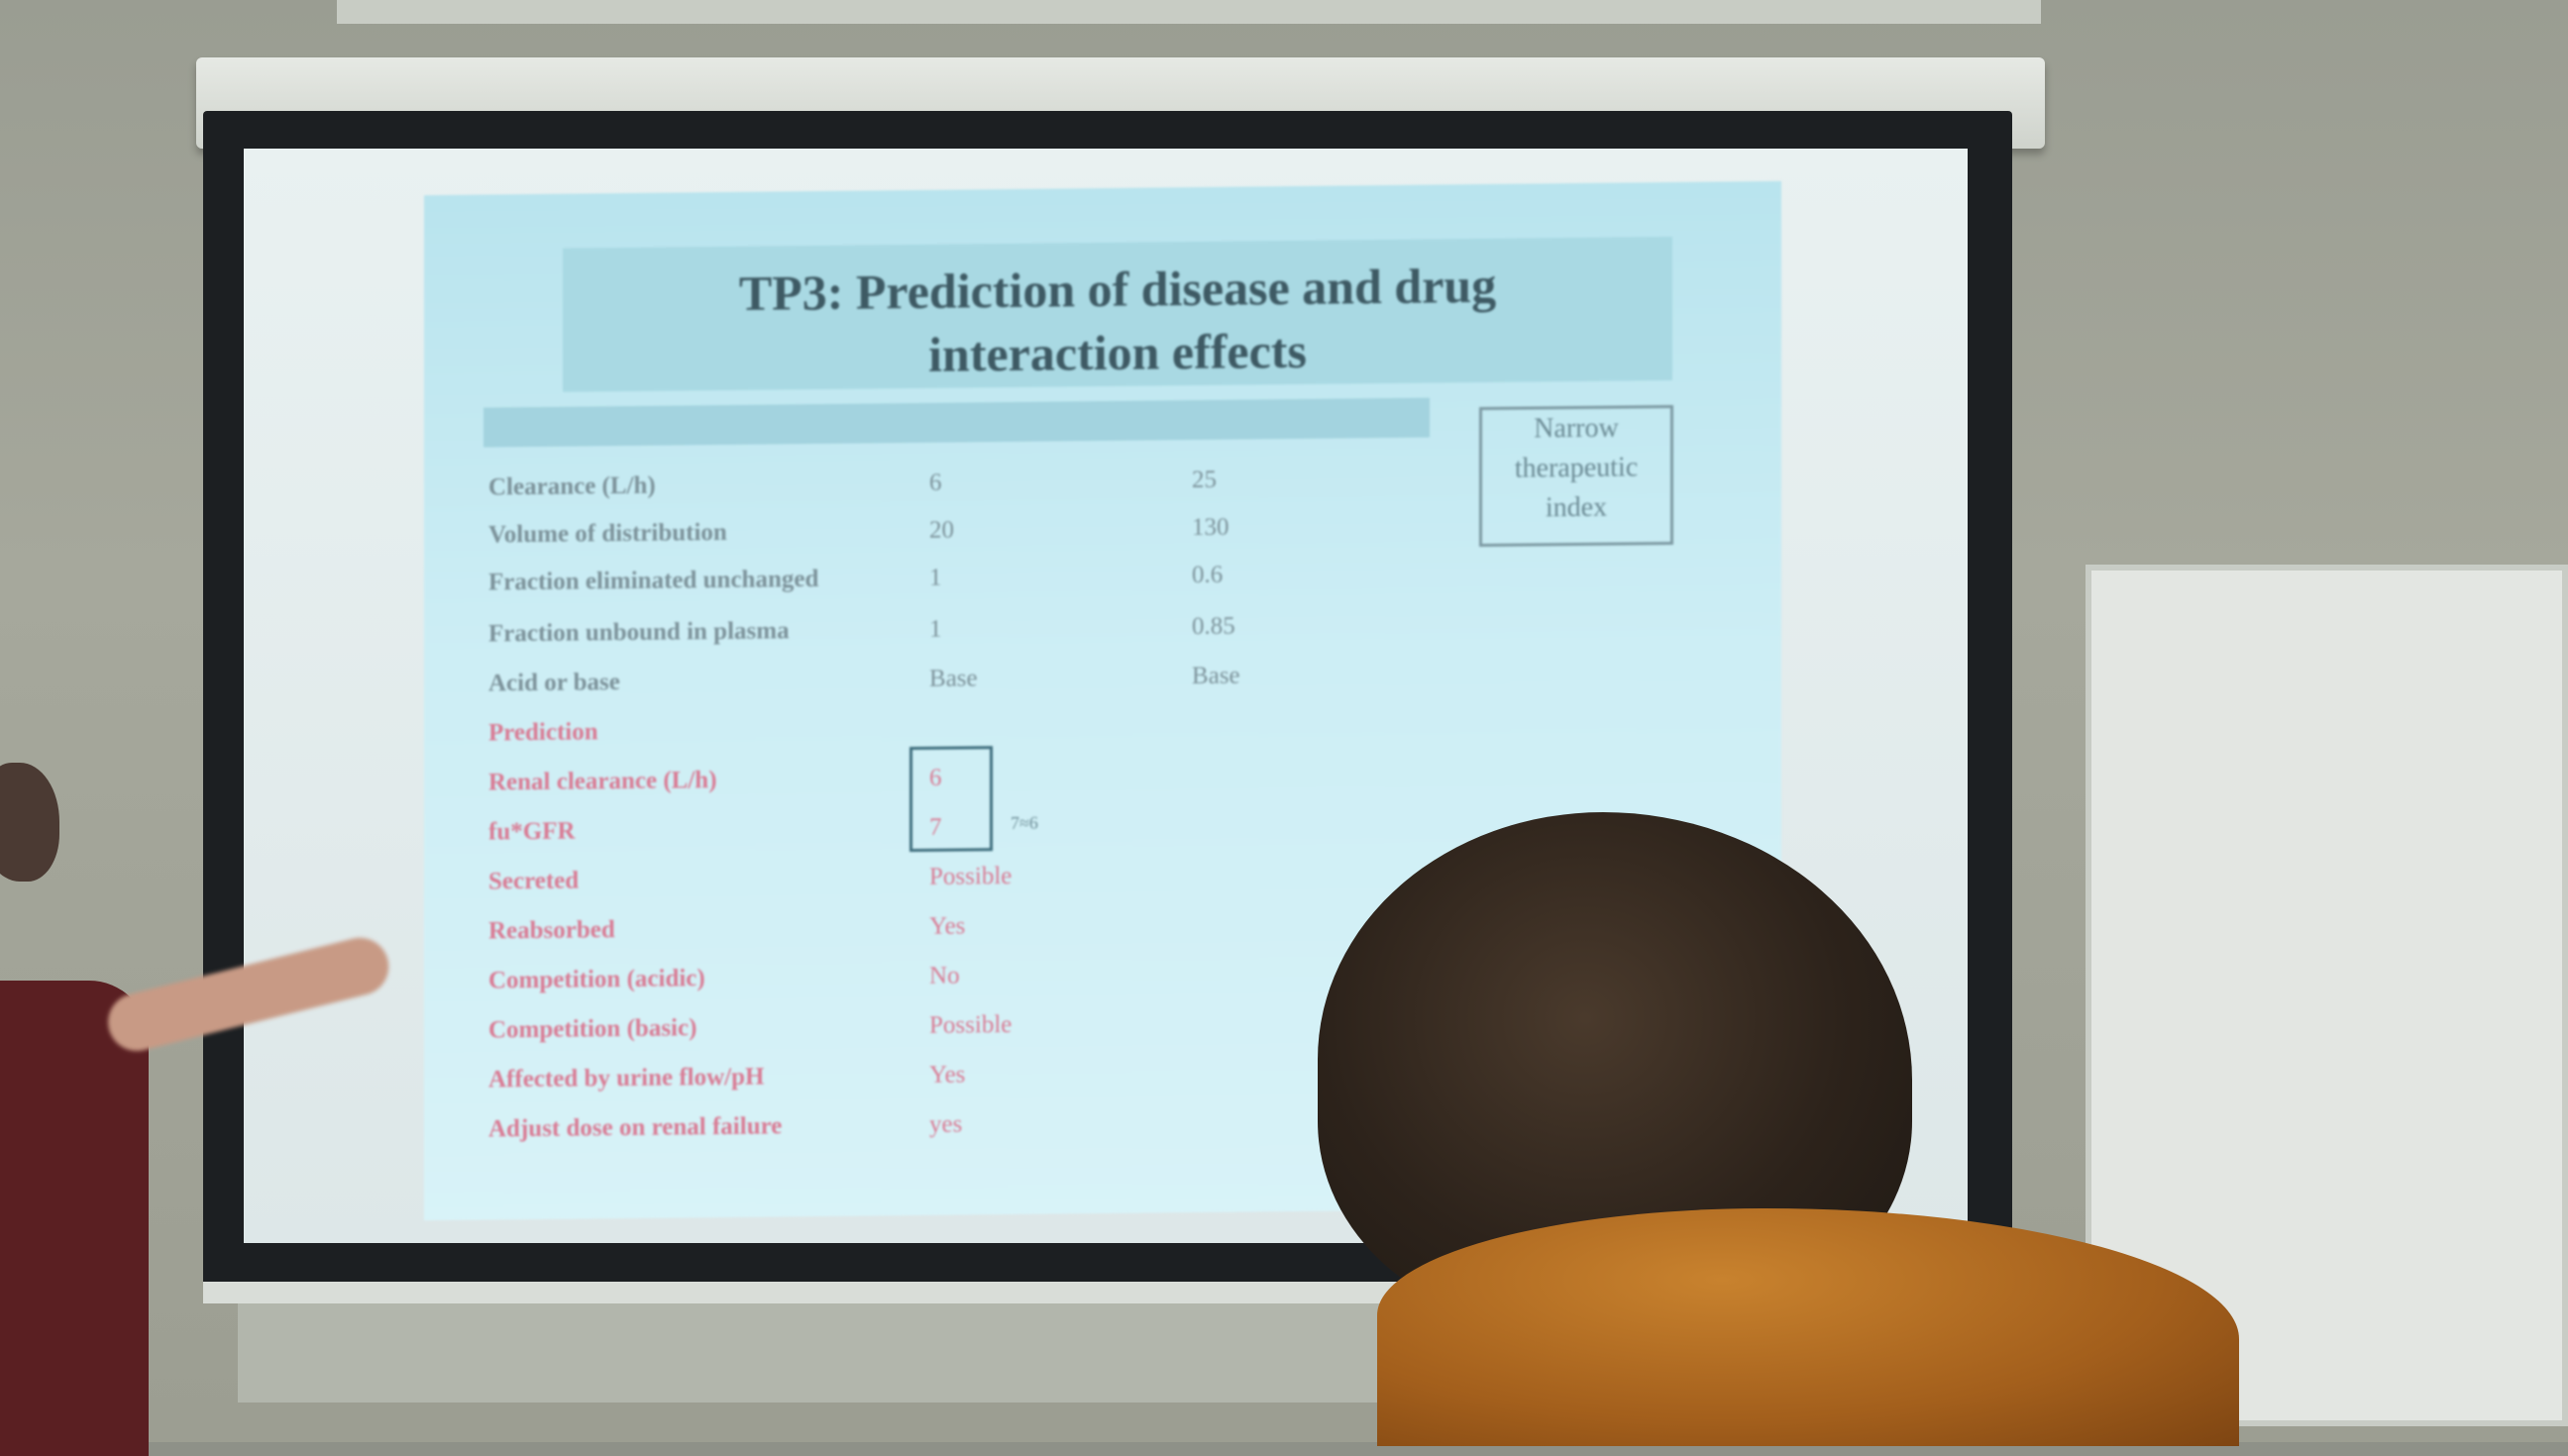 This screenshot has width=2568, height=1456. Describe the element at coordinates (534, 881) in the screenshot. I see `row-parameter: Secreted` at that location.